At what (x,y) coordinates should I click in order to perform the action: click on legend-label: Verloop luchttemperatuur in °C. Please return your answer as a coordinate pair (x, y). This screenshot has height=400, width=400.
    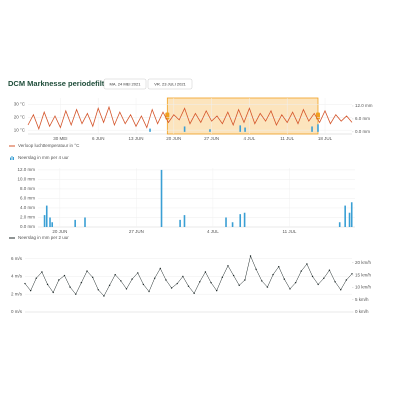
    Looking at the image, I should click on (49, 145).